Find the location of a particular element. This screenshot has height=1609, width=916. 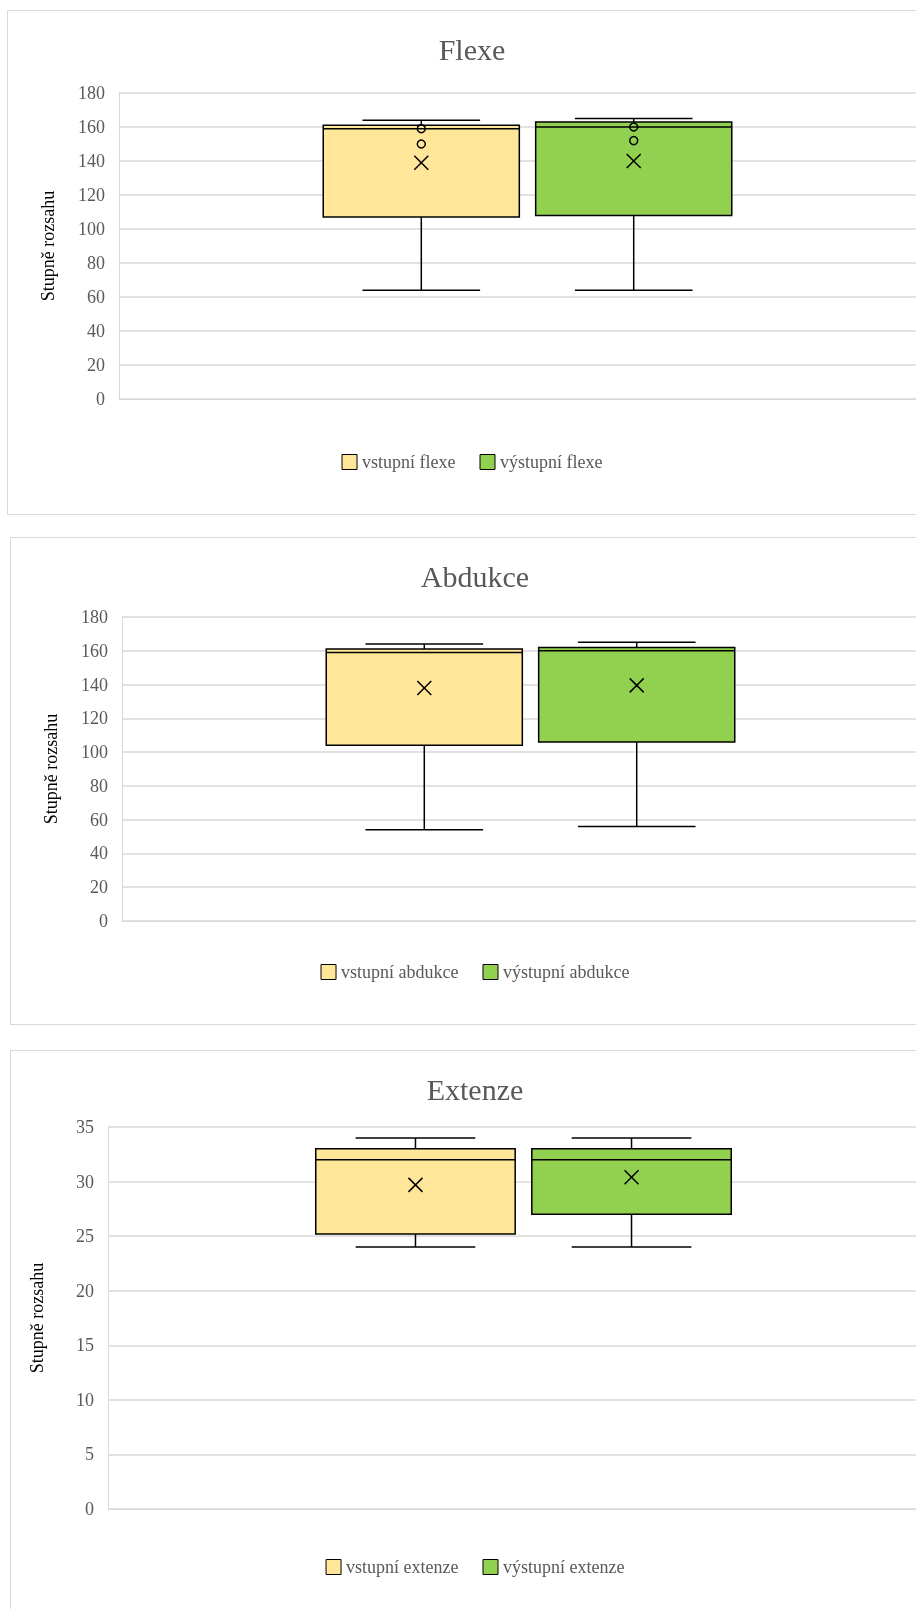

legend-label: výstupní extenze is located at coordinates (564, 1567).